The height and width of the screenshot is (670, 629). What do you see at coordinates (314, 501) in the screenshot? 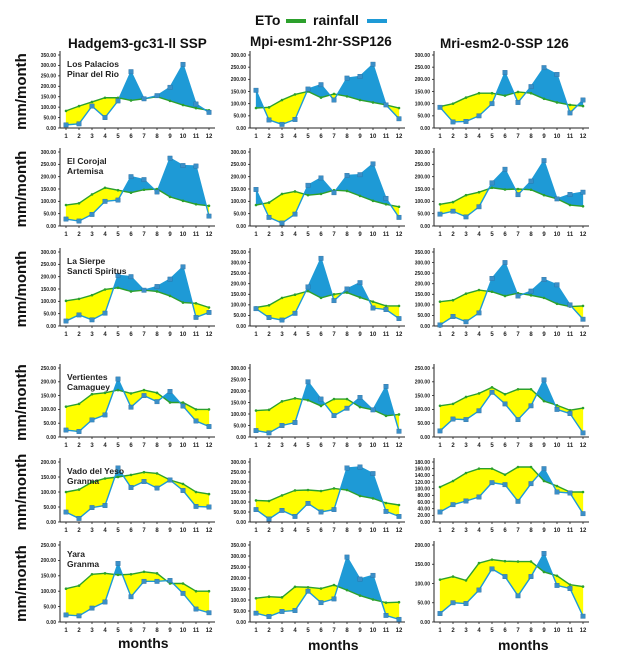
I see `deficit-area` at bounding box center [314, 501].